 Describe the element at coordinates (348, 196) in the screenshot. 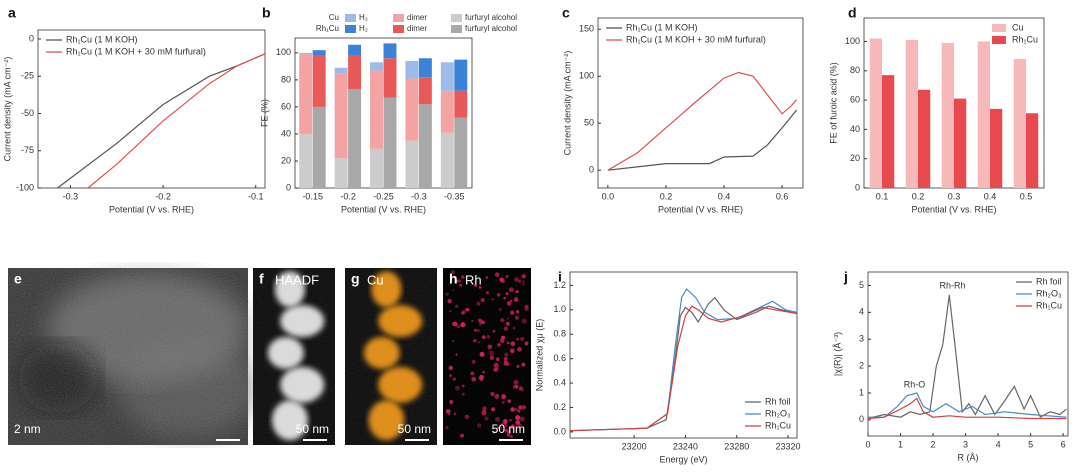

I see `x-tick-label: -0.2` at that location.